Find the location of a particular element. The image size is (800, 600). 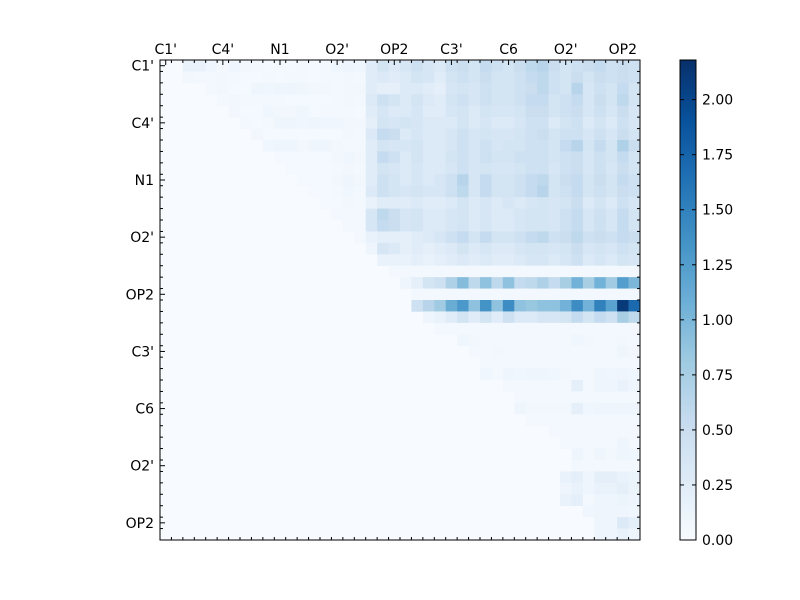

colorbar-tick-label: 1.25 is located at coordinates (717, 266).